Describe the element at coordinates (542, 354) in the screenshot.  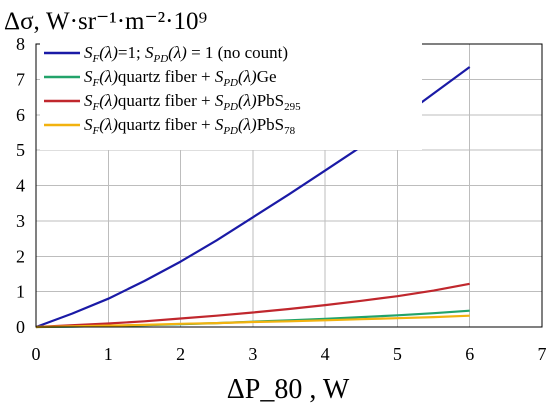
I see `x-tick-label-7: 7` at that location.